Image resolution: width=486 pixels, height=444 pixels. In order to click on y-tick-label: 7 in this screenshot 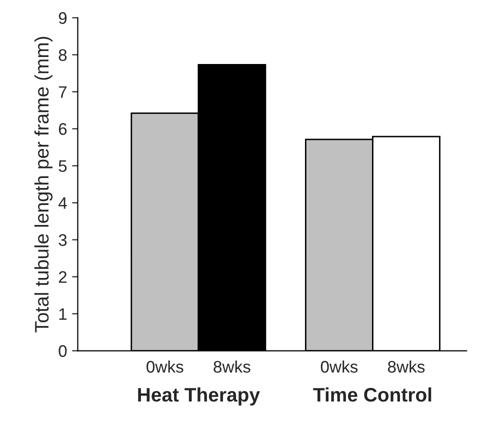, I will do `click(62, 92)`.